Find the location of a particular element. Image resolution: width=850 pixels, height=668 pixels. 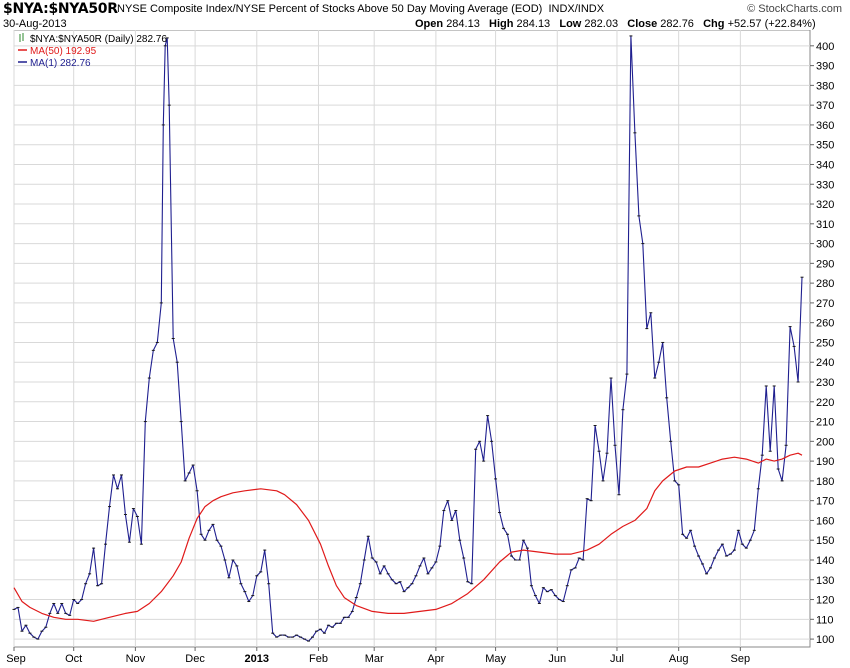

y-tick-label: 190 is located at coordinates (825, 462).